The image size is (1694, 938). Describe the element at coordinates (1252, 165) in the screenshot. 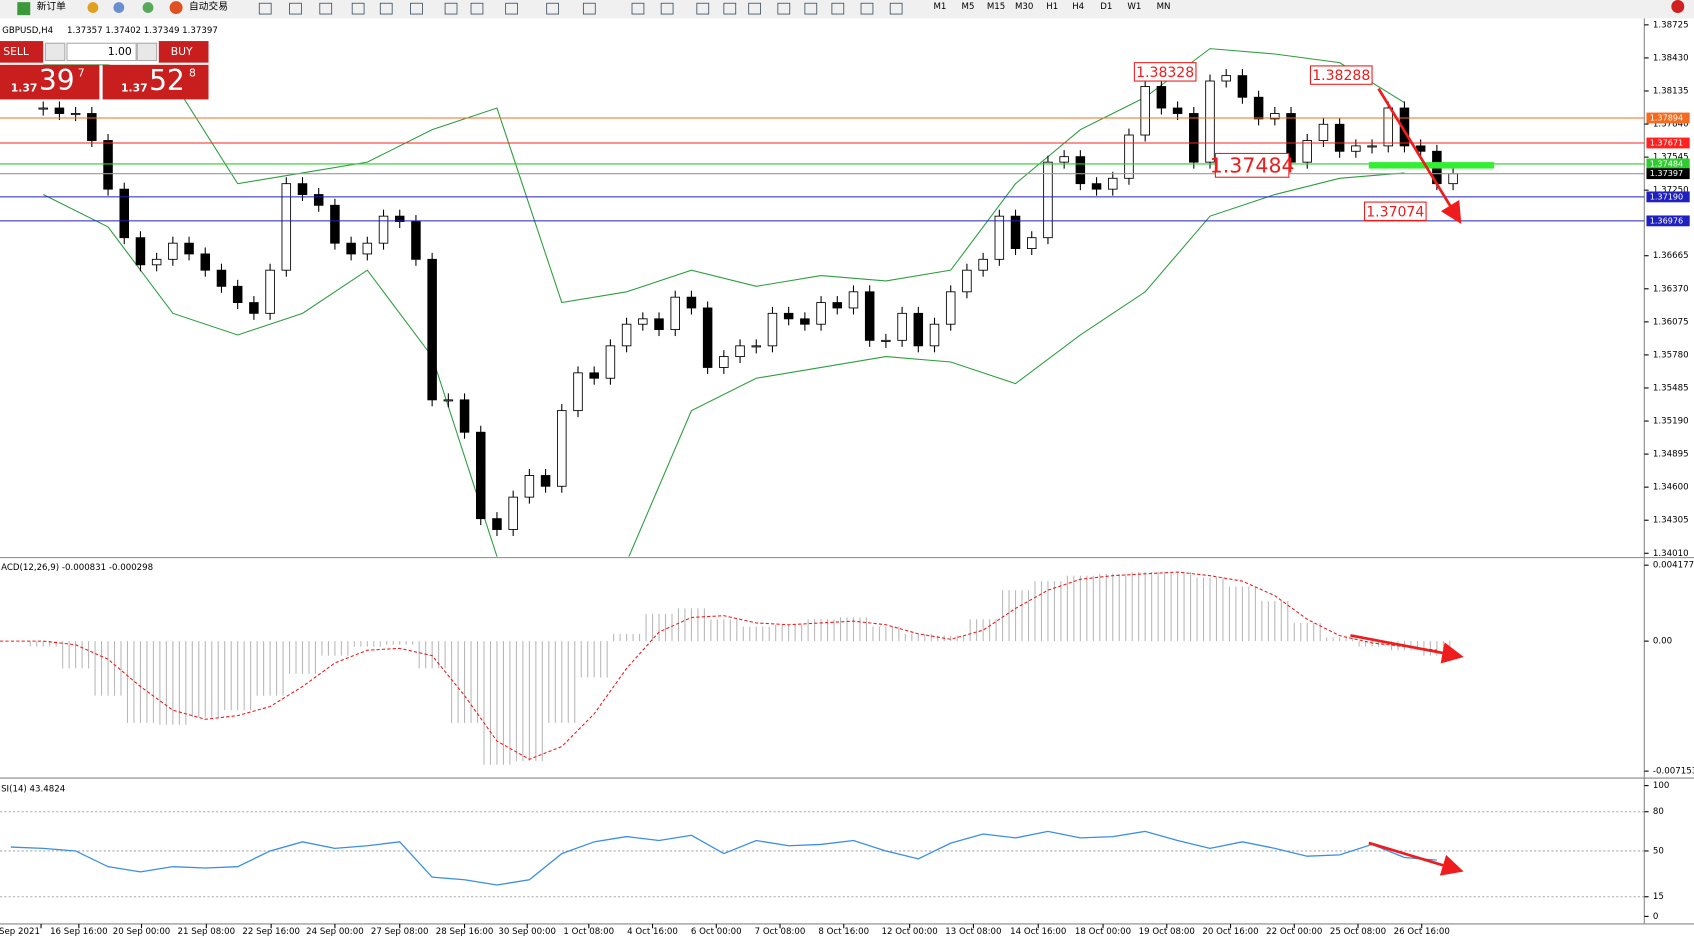

I see `annotation: 1.37484` at that location.